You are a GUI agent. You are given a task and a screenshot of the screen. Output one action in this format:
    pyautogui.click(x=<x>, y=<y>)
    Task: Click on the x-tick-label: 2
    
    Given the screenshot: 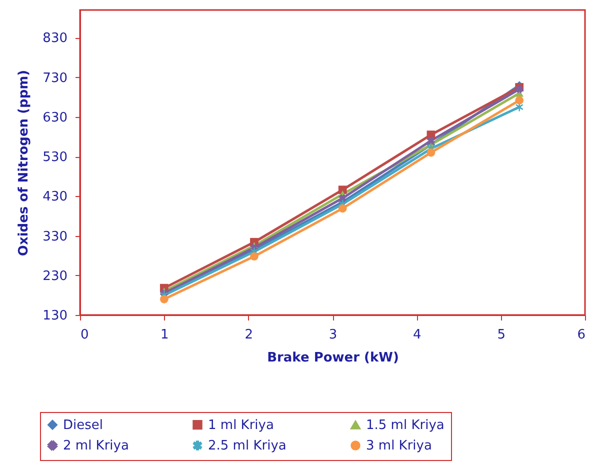 What is the action you would take?
    pyautogui.click(x=248, y=335)
    